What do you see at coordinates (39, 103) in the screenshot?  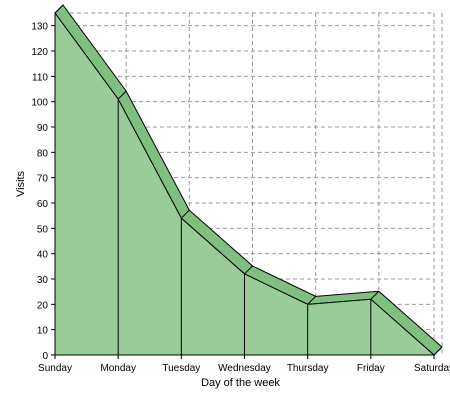 I see `y-tick-label: 100` at bounding box center [39, 103].